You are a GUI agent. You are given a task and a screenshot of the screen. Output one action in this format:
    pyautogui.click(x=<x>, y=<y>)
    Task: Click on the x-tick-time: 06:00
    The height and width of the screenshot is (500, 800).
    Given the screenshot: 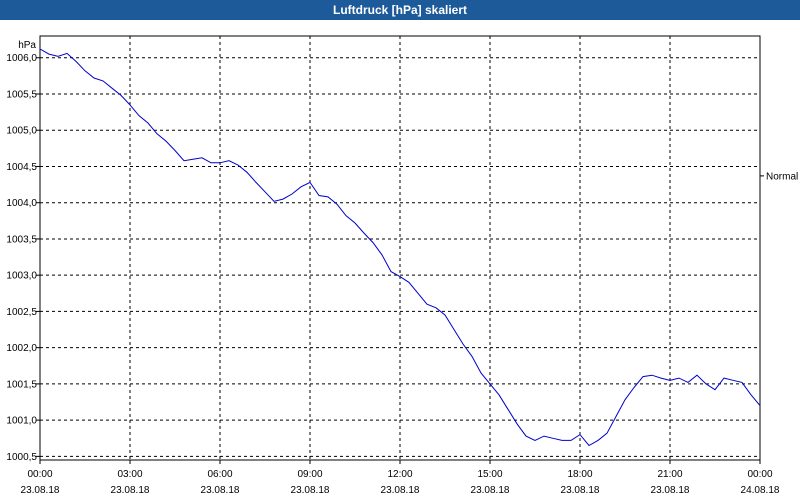 What is the action you would take?
    pyautogui.click(x=219, y=474)
    